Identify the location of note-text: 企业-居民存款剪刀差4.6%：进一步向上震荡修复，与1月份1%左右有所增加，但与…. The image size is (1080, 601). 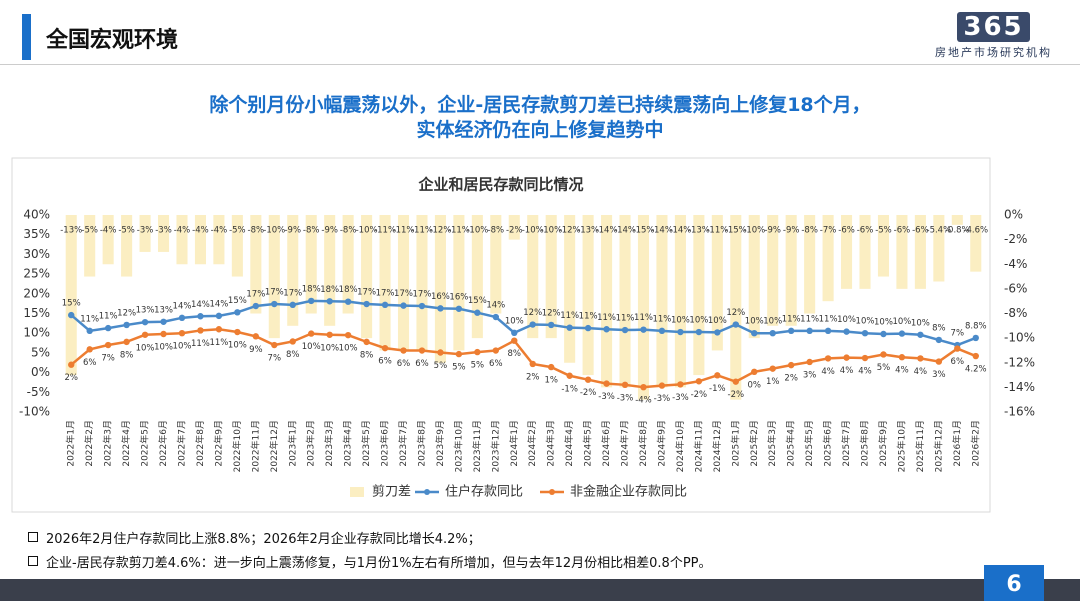
(379, 563).